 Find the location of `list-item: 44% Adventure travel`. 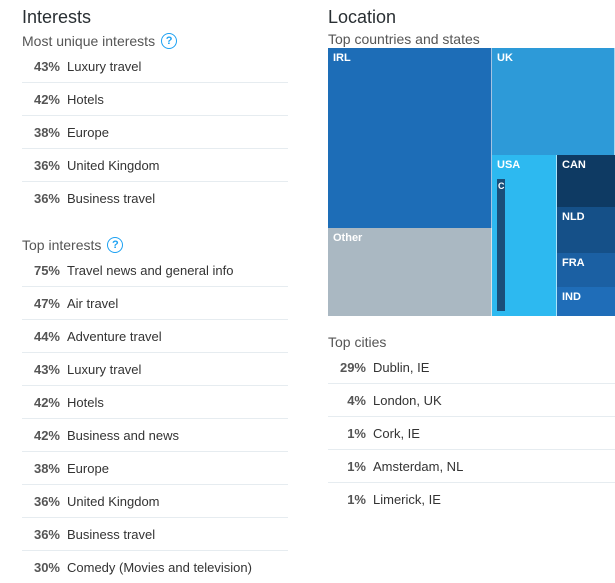

list-item: 44% Adventure travel is located at coordinates (155, 336).